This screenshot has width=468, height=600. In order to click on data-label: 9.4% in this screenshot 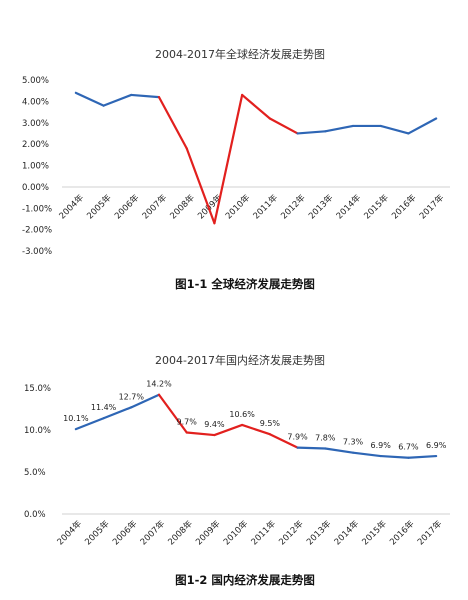, I will do `click(214, 424)`.